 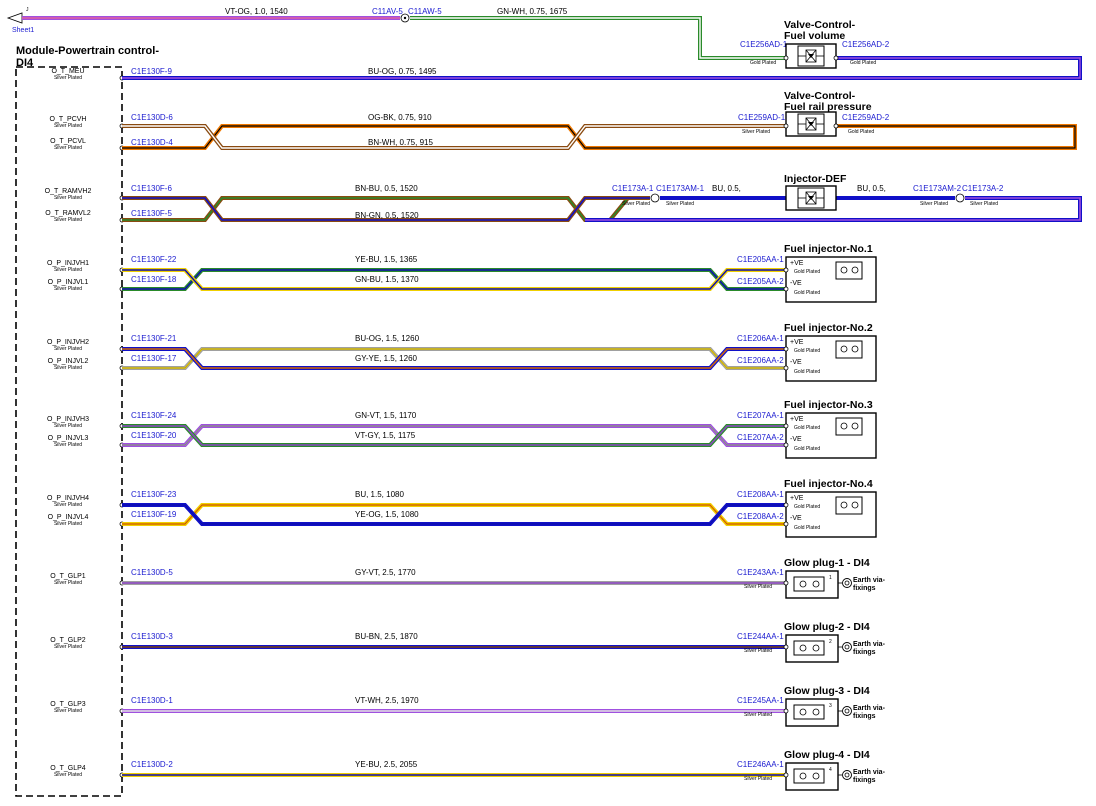 I want to click on pin-label: -VE, so click(x=796, y=439).